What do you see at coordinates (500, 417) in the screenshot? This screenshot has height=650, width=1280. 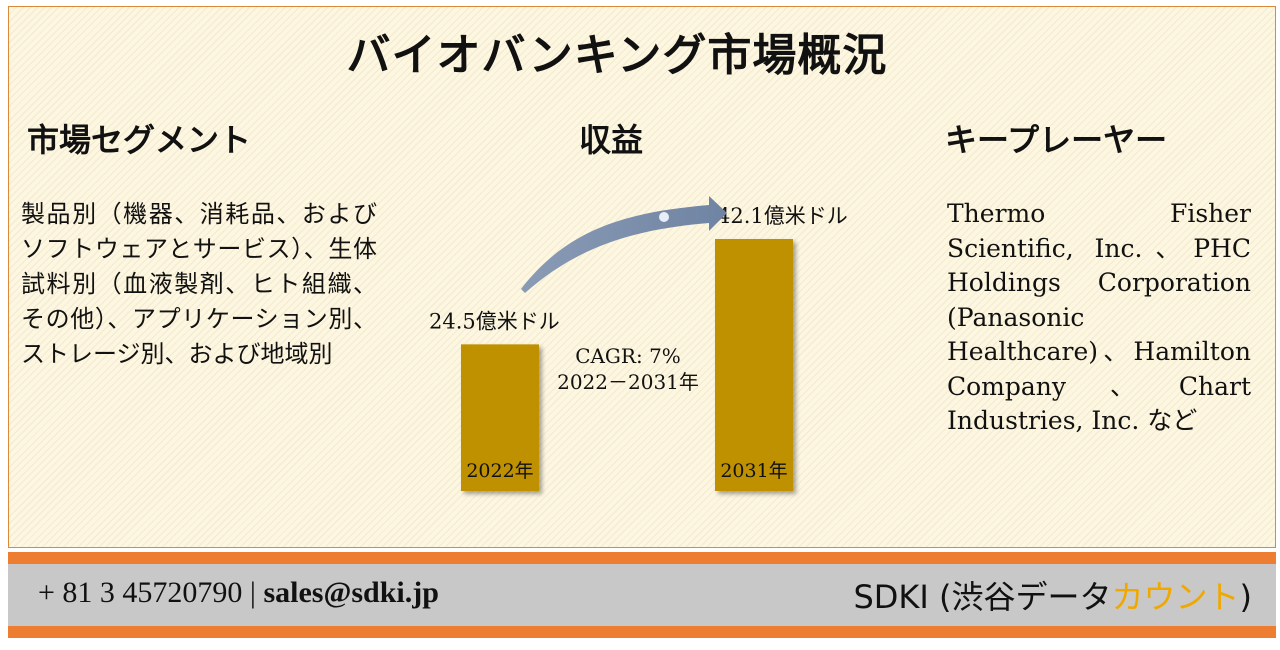 I see `bar-2022年` at bounding box center [500, 417].